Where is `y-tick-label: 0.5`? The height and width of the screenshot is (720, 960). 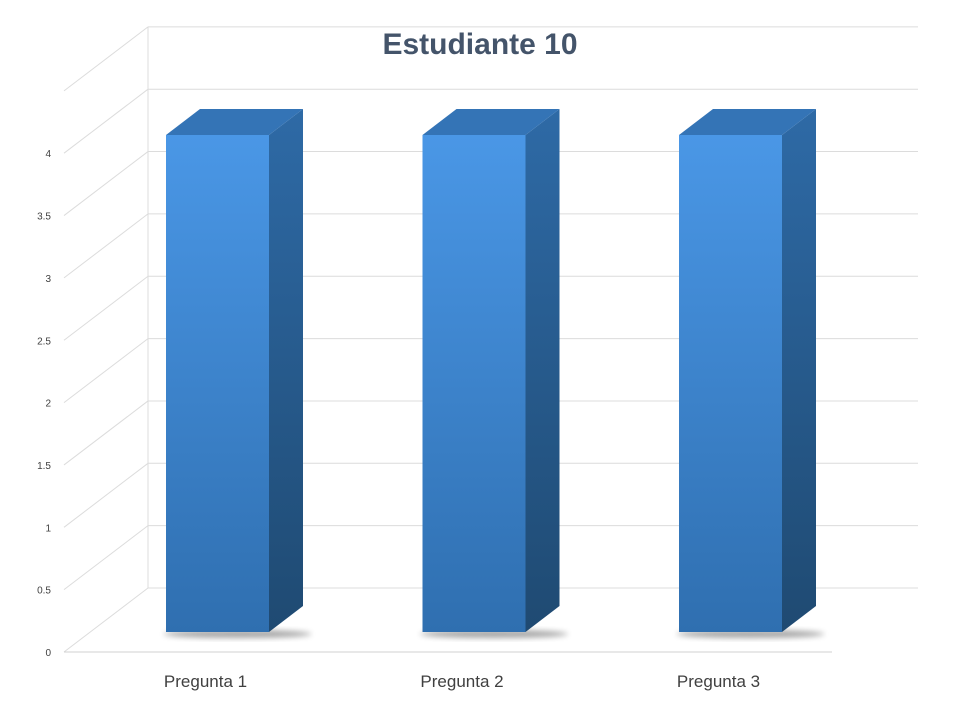 y-tick-label: 0.5 is located at coordinates (44, 591).